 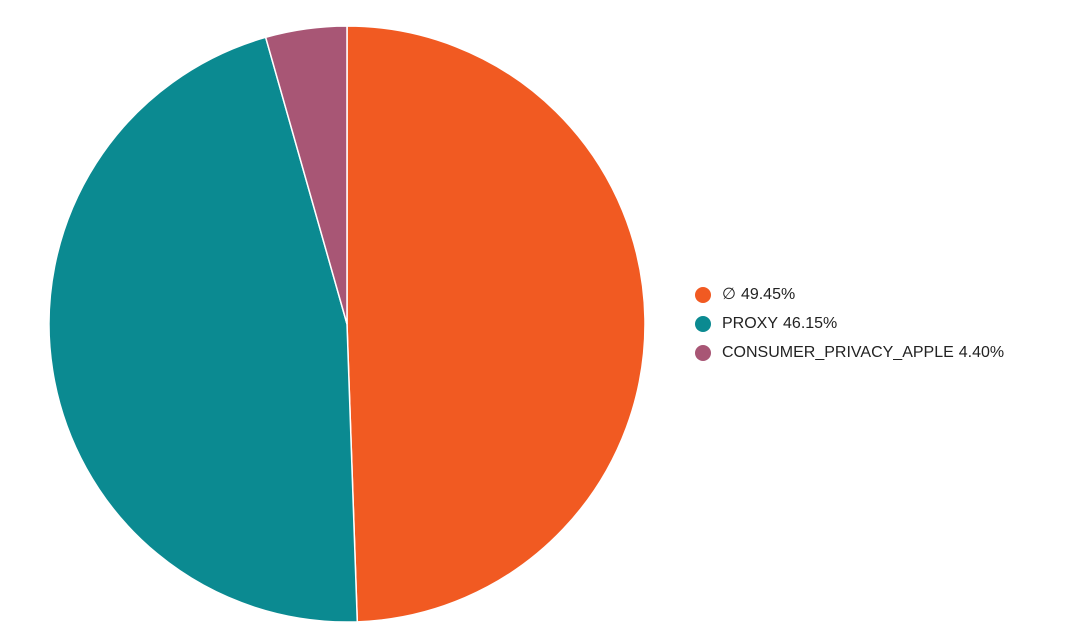 I want to click on legend-label: CONSUMER_PRIVACY_APPLE 4.40%, so click(x=863, y=352).